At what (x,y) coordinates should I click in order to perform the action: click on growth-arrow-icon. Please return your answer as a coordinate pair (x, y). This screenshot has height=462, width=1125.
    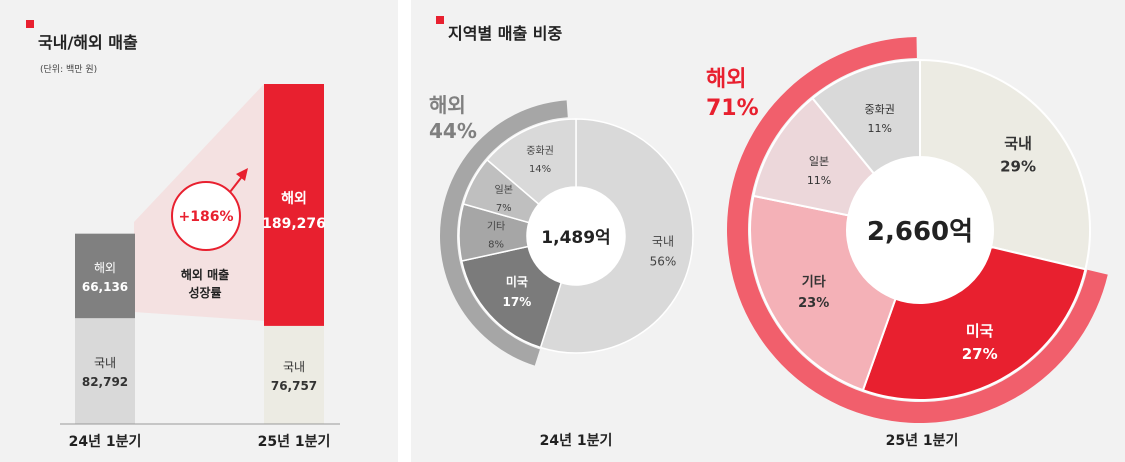
    Looking at the image, I should click on (242, 174).